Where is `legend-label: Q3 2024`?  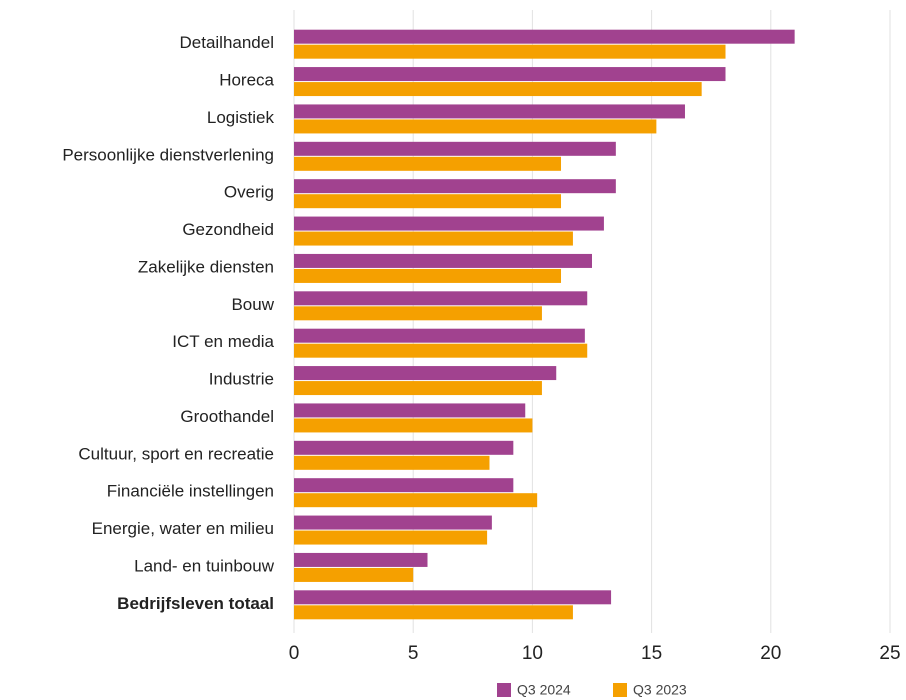 legend-label: Q3 2024 is located at coordinates (544, 690).